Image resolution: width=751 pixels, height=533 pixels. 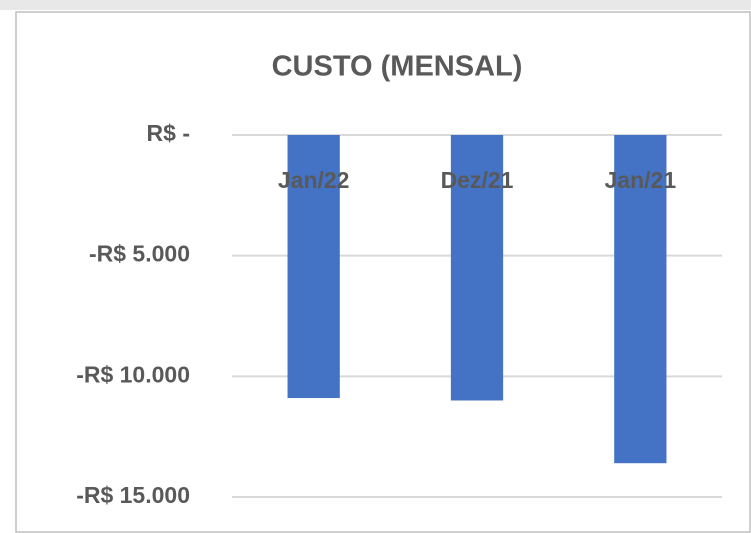 What do you see at coordinates (139, 254) in the screenshot?
I see `y-tick-label: -R$ 5.000` at bounding box center [139, 254].